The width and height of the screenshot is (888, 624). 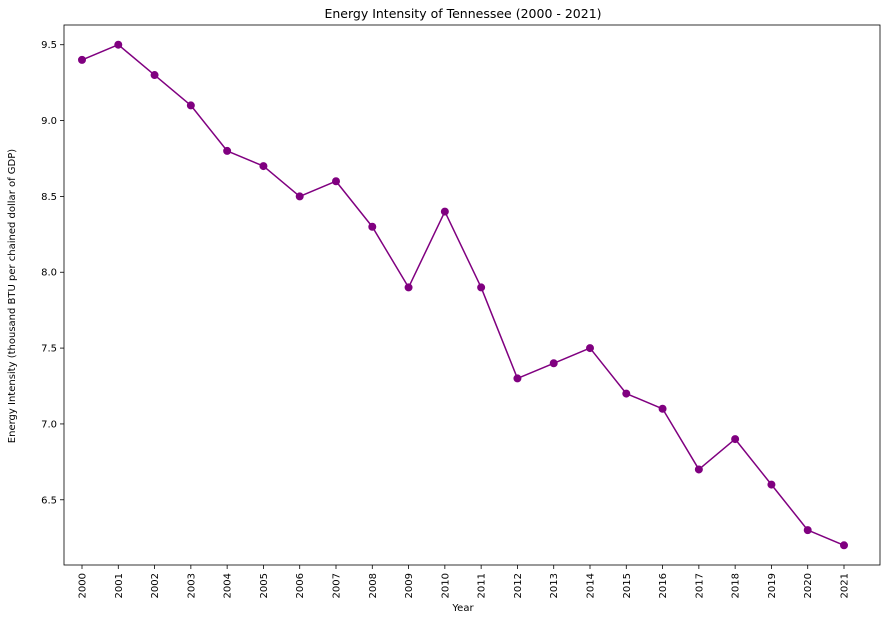 I want to click on x-tick-label: 2006, so click(x=300, y=585).